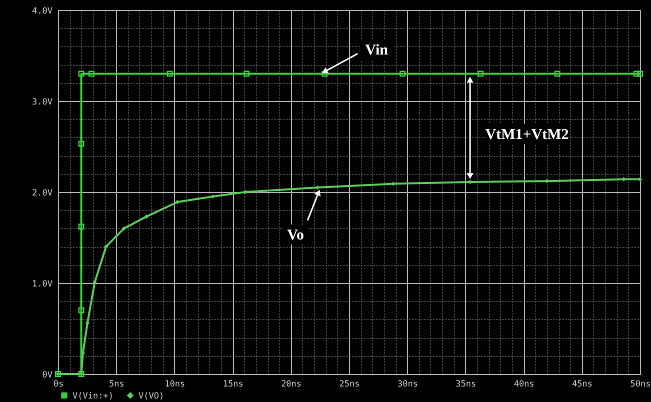 The image size is (651, 402). Describe the element at coordinates (42, 285) in the screenshot. I see `y-tick-label: 1.0V` at that location.